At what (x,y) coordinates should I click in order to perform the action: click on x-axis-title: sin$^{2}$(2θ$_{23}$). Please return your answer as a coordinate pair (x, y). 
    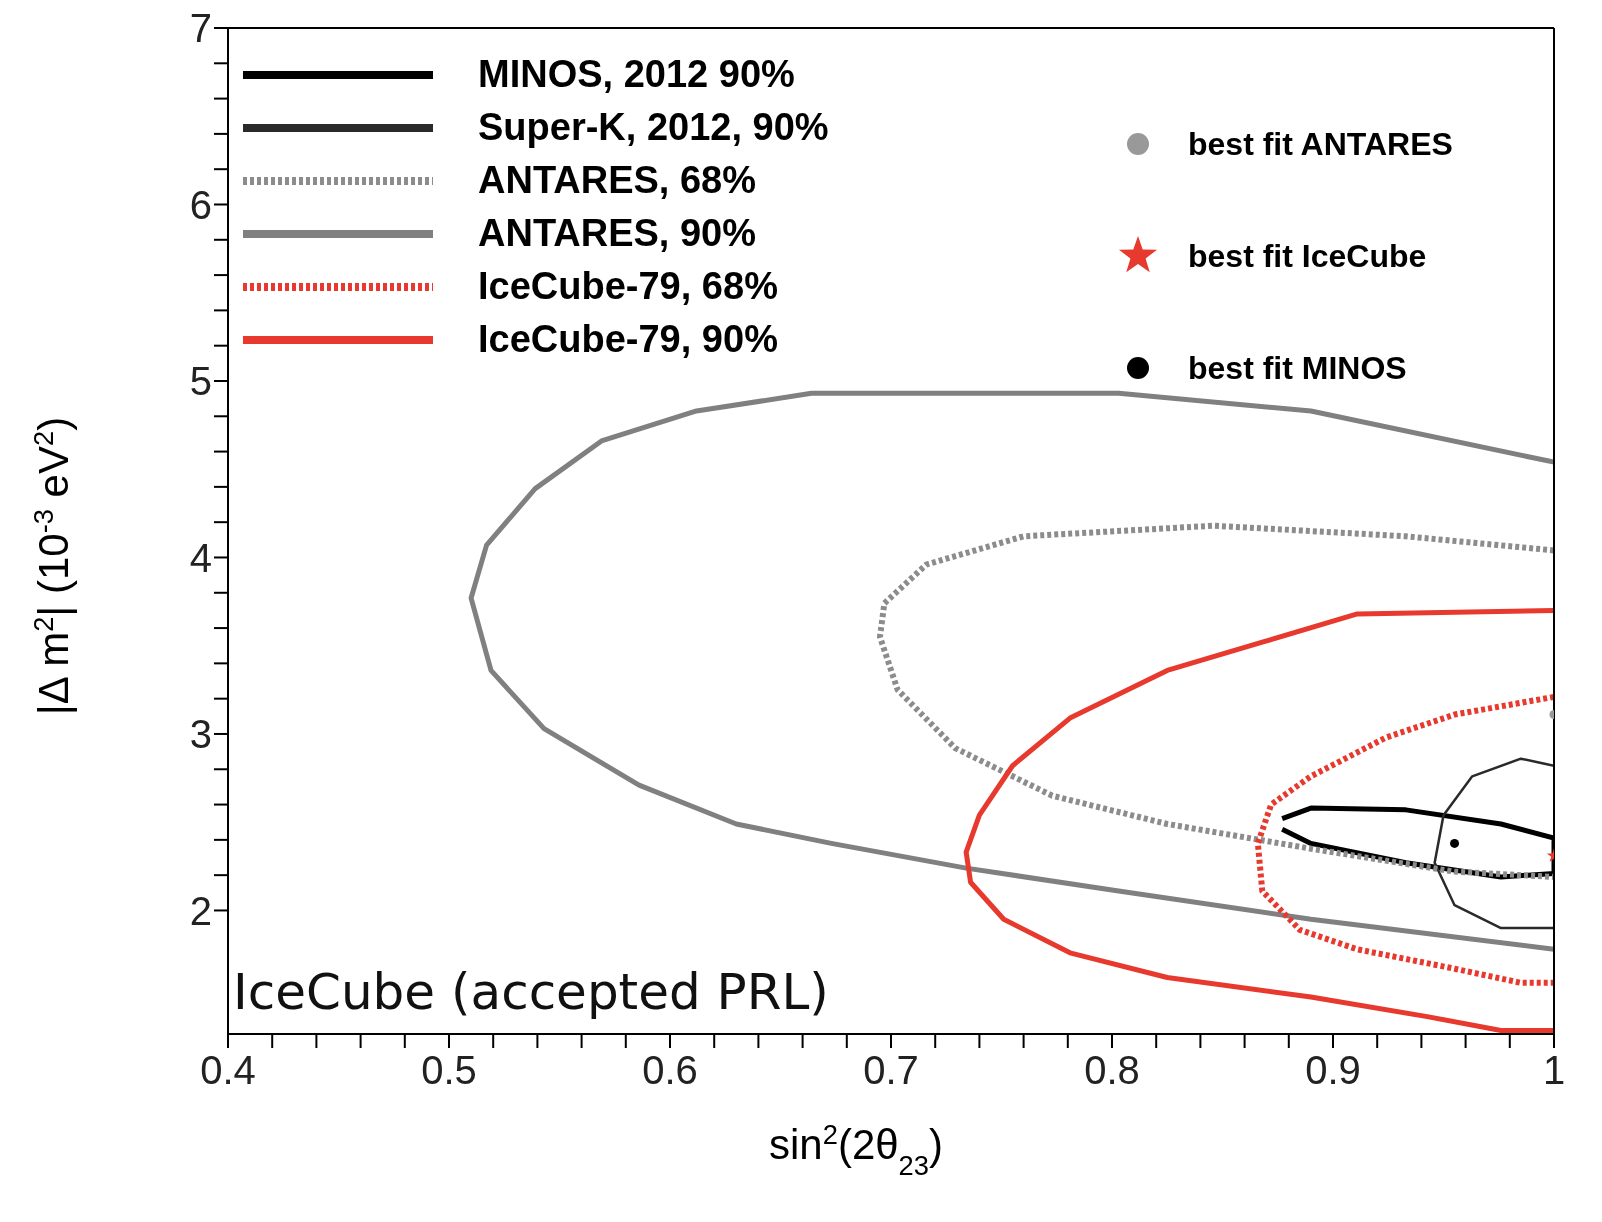
    Looking at the image, I should click on (856, 1149).